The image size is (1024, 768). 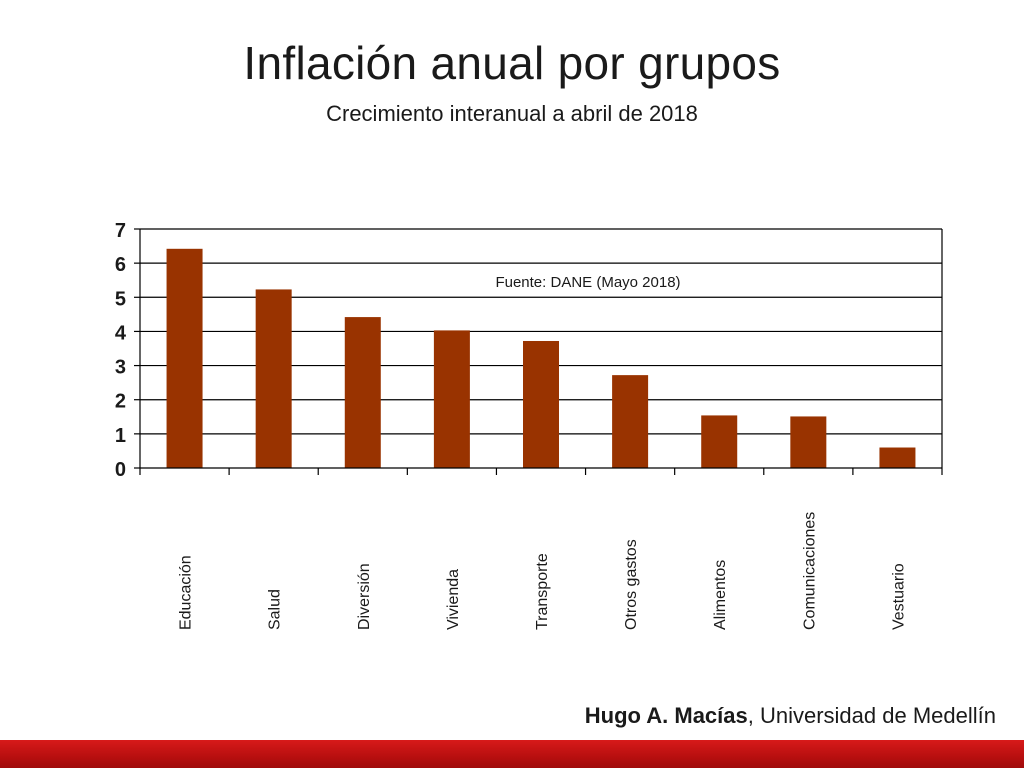 I want to click on x-tick-label-comunicaciones: Comunicaciones, so click(x=809, y=571).